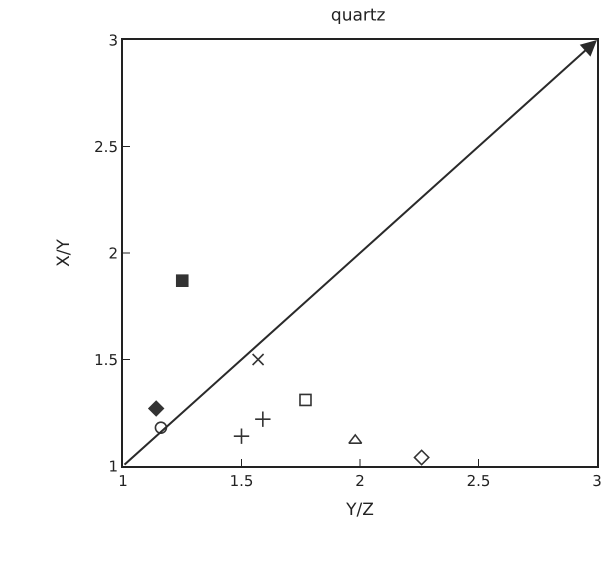 This screenshot has width=602, height=570. What do you see at coordinates (113, 466) in the screenshot?
I see `y-tick-label: 1` at bounding box center [113, 466].